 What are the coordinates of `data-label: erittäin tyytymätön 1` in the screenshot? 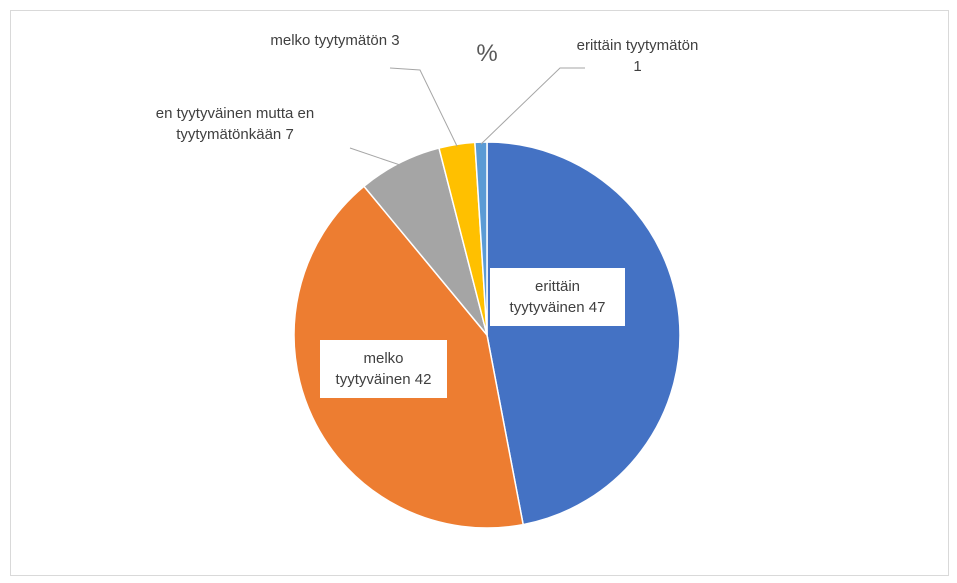 It's located at (637, 56).